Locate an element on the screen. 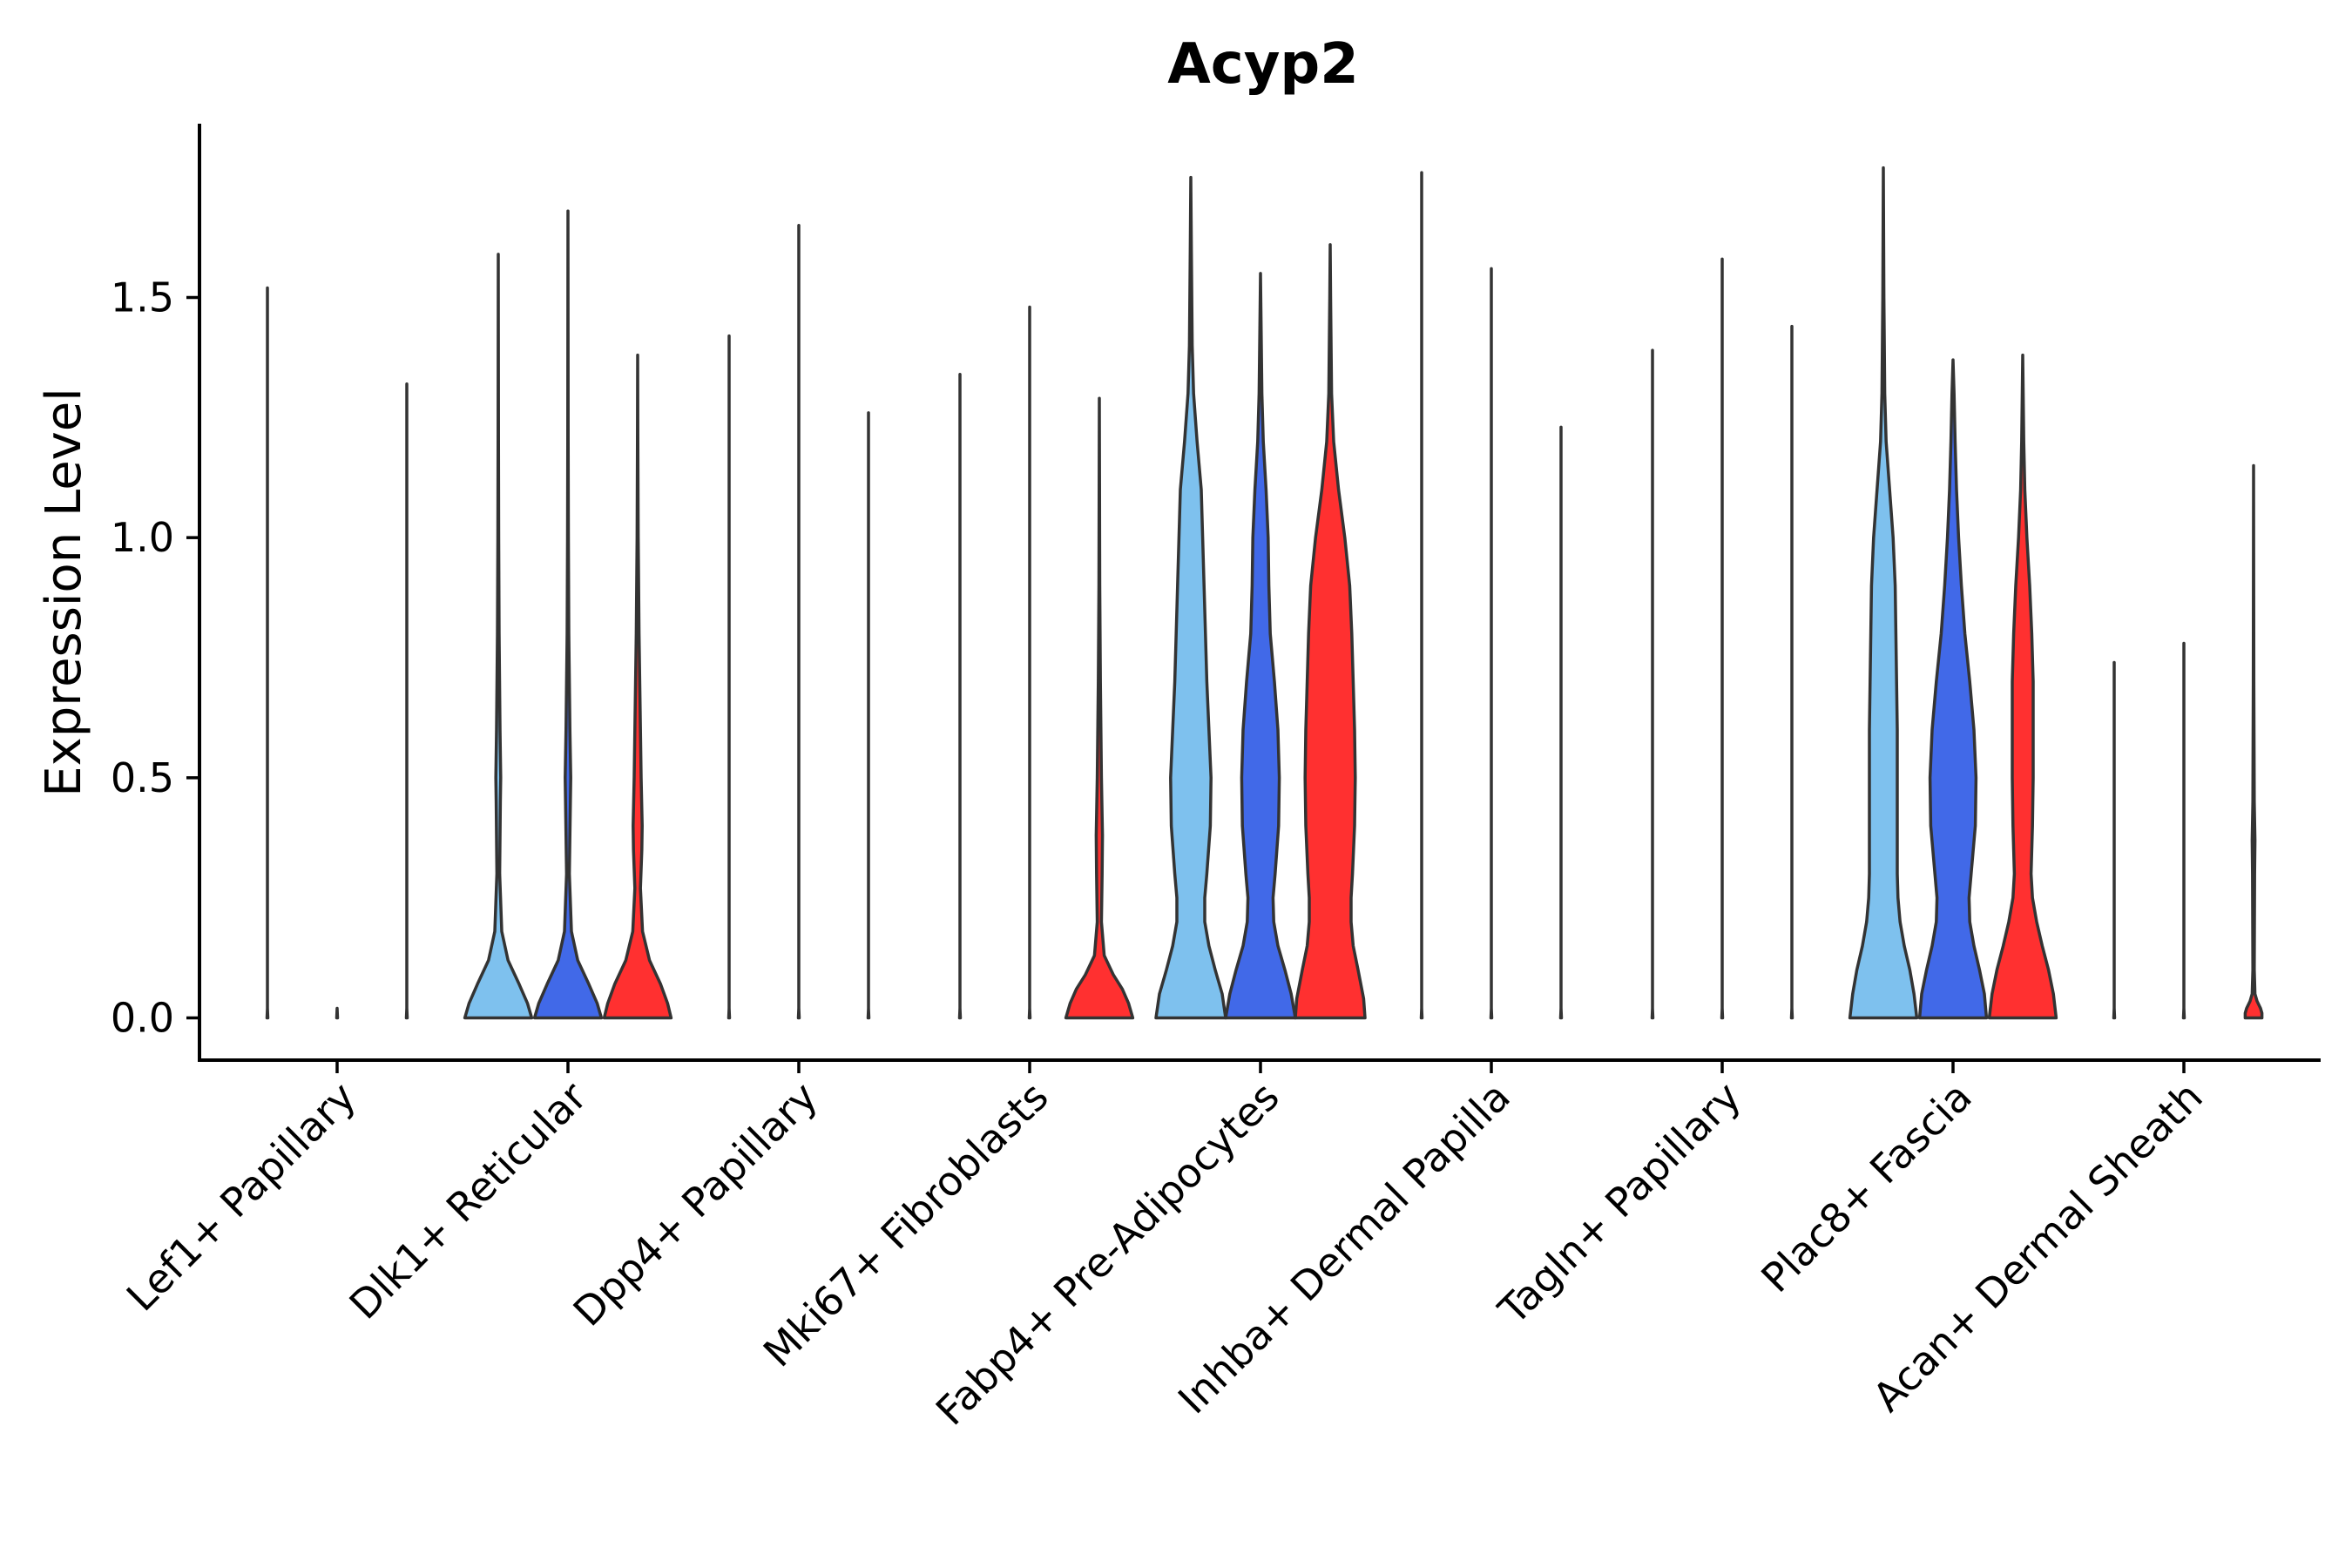  violin-lef1-papillary-g2 is located at coordinates (337, 1013).